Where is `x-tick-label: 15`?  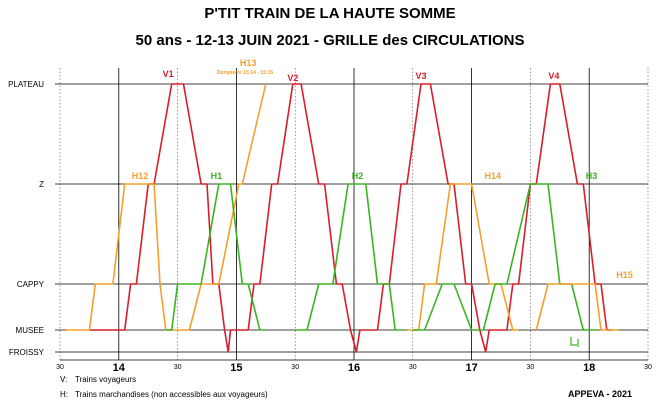 x-tick-label: 15 is located at coordinates (236, 368).